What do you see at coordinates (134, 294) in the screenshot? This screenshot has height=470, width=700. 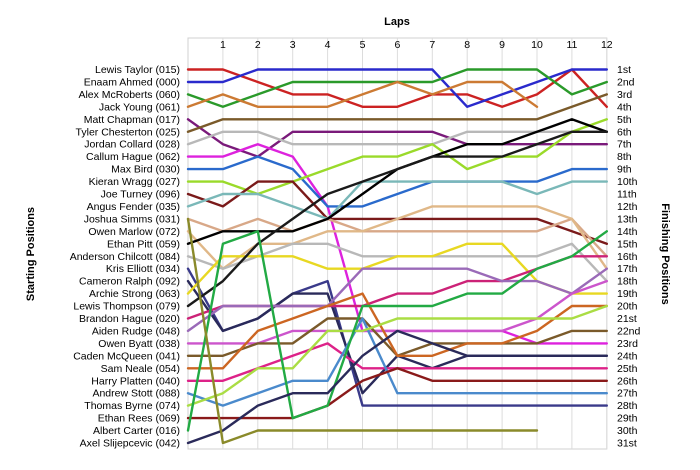 I see `starting-position-label: Archie Strong (063)` at bounding box center [134, 294].